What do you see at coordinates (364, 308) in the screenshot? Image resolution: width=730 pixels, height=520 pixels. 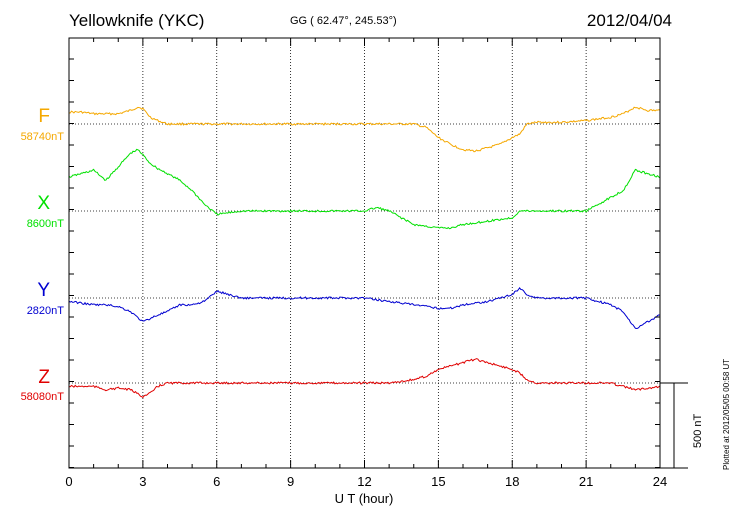 I see `series-line-y` at bounding box center [364, 308].